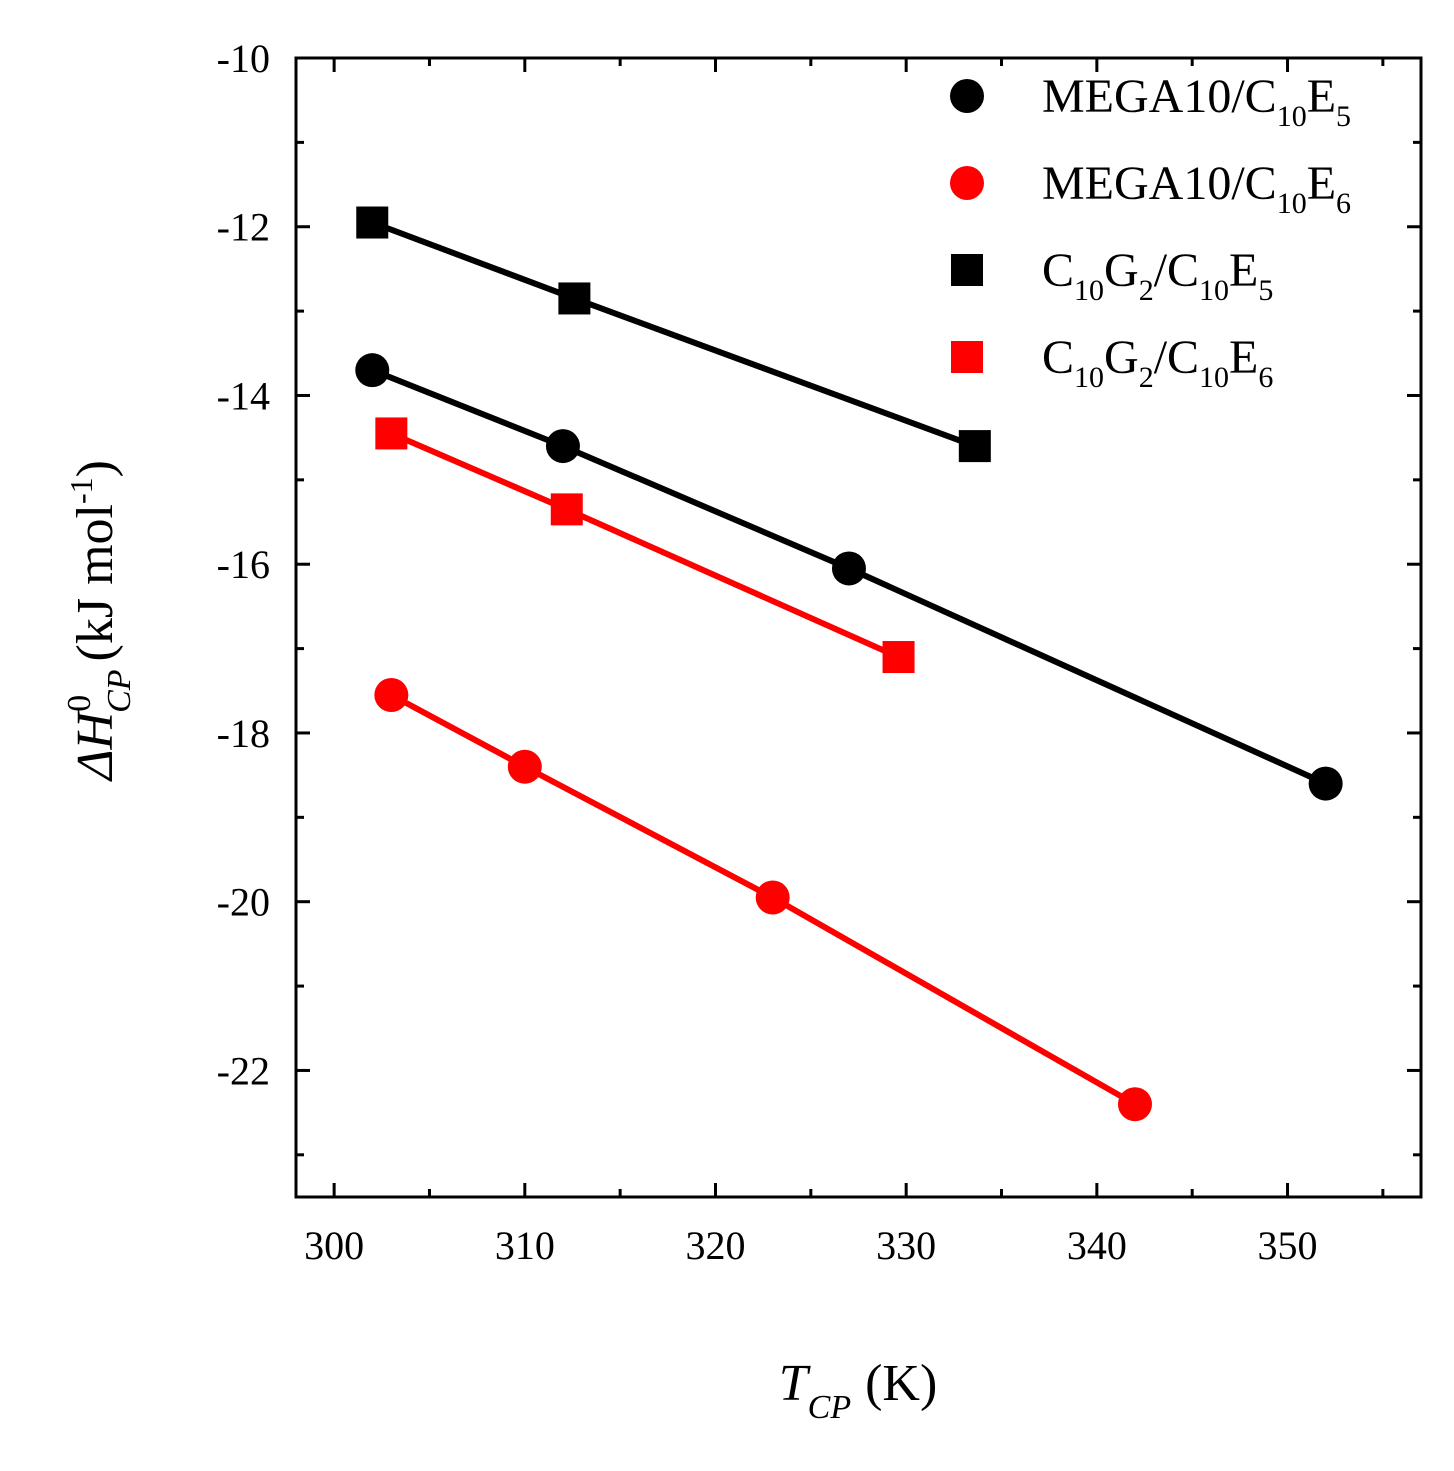 Image resolution: width=1454 pixels, height=1471 pixels. I want to click on y-axis-title: ΔH0CP (kJ mol-1), so click(99, 621).